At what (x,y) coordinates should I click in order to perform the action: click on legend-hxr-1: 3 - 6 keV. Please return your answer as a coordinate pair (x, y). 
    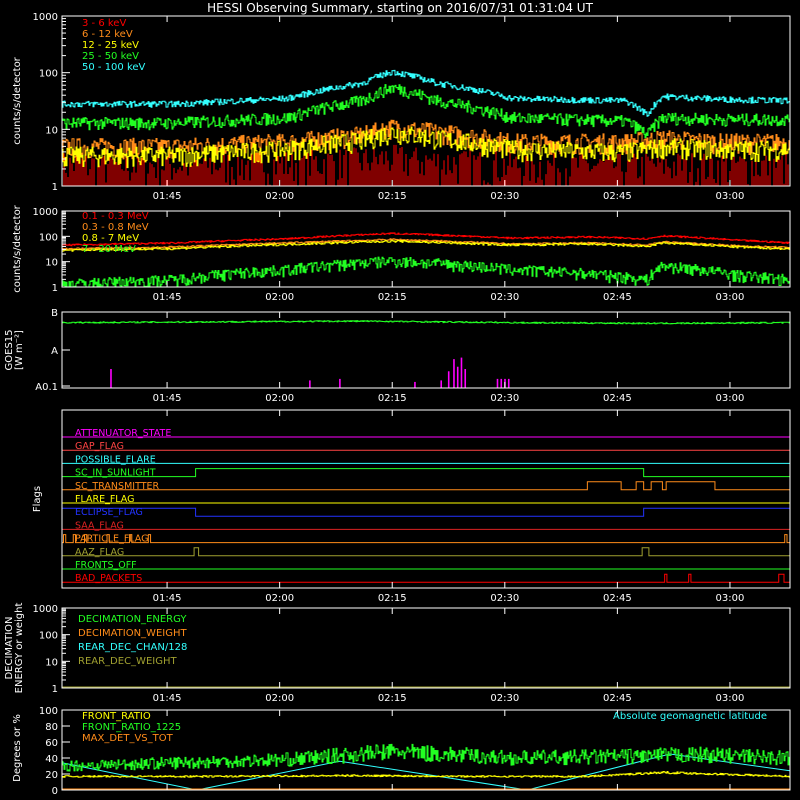
    Looking at the image, I should click on (104, 23).